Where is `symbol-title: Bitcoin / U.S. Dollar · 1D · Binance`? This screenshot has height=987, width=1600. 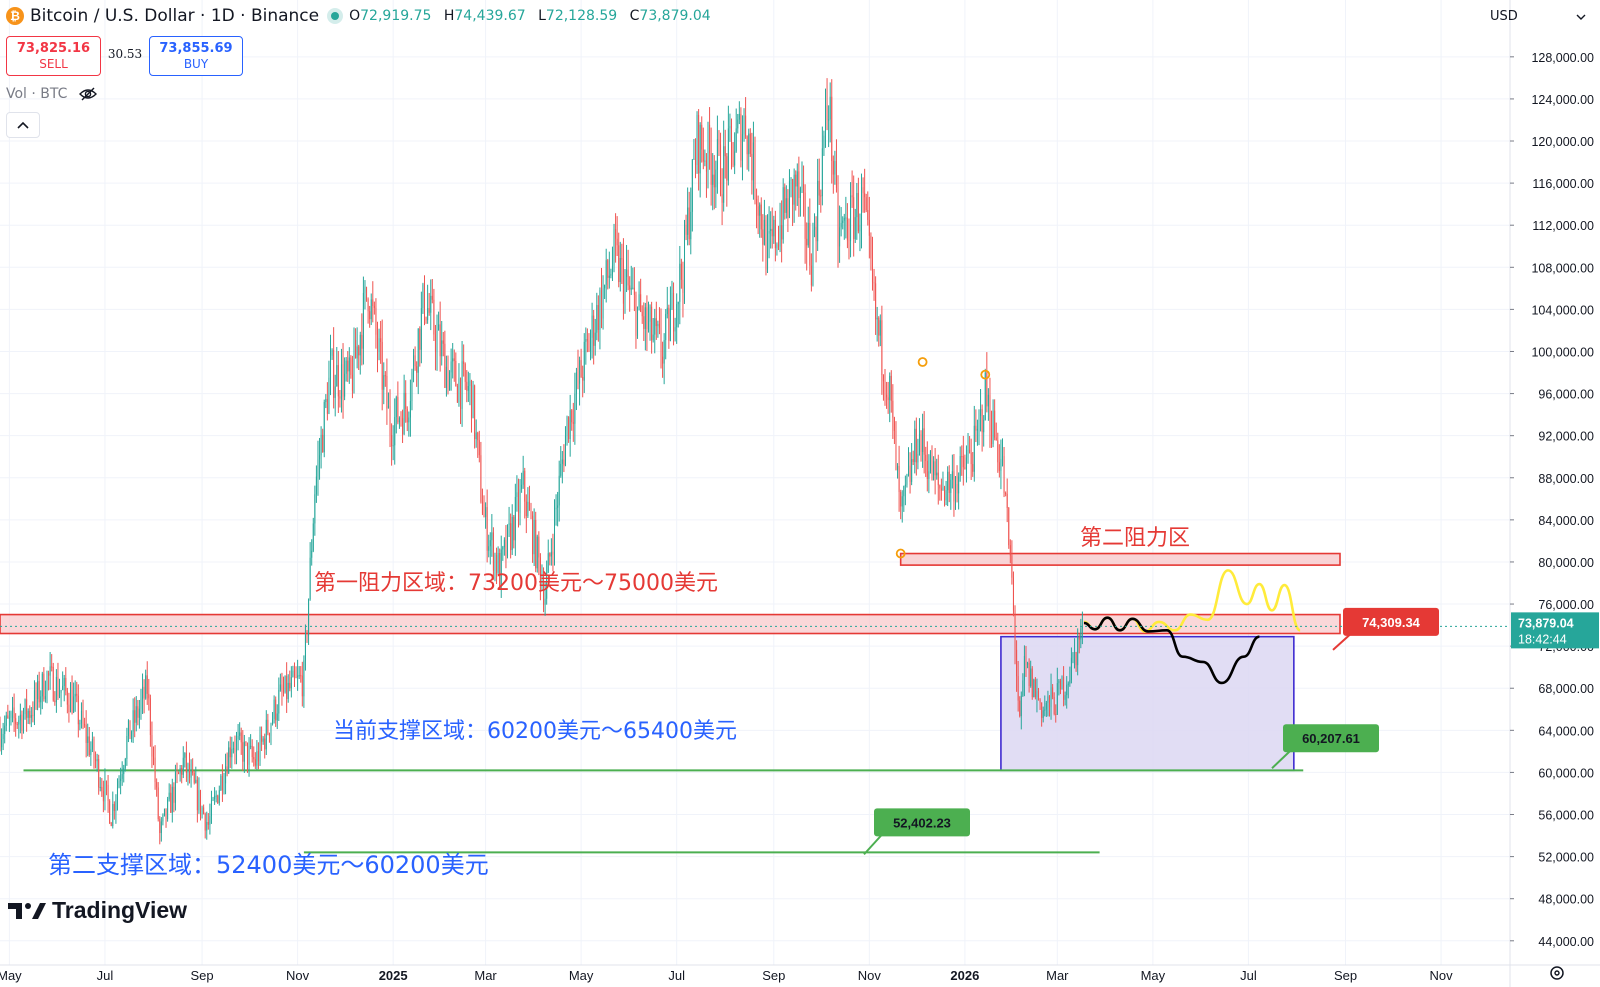 symbol-title: Bitcoin / U.S. Dollar · 1D · Binance is located at coordinates (175, 16).